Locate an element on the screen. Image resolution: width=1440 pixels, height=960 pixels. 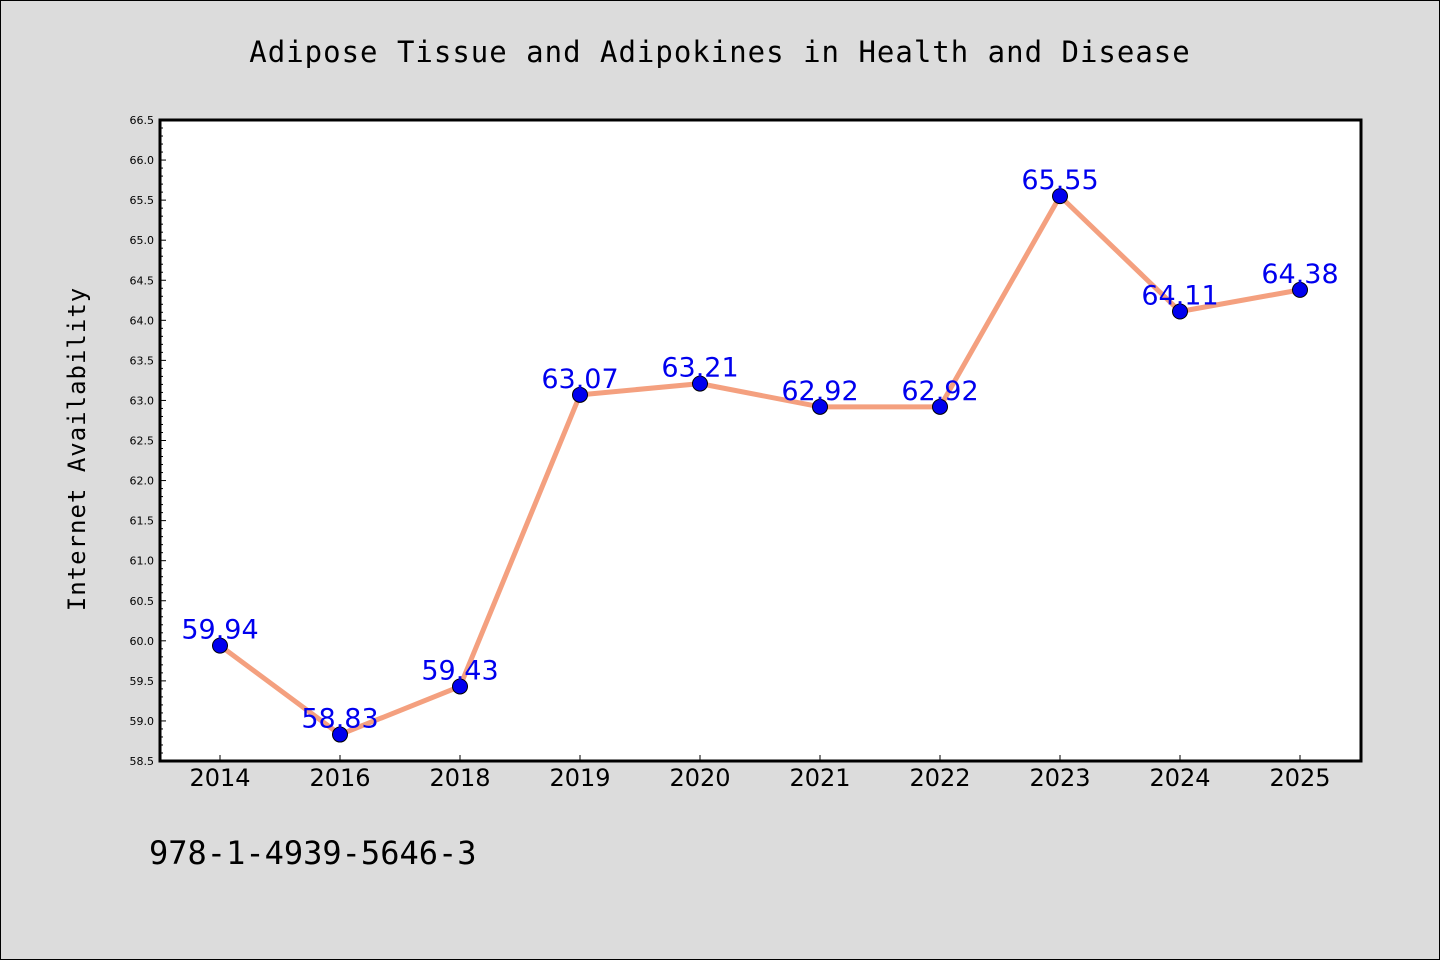
data-label: 64.38 is located at coordinates (1299, 274).